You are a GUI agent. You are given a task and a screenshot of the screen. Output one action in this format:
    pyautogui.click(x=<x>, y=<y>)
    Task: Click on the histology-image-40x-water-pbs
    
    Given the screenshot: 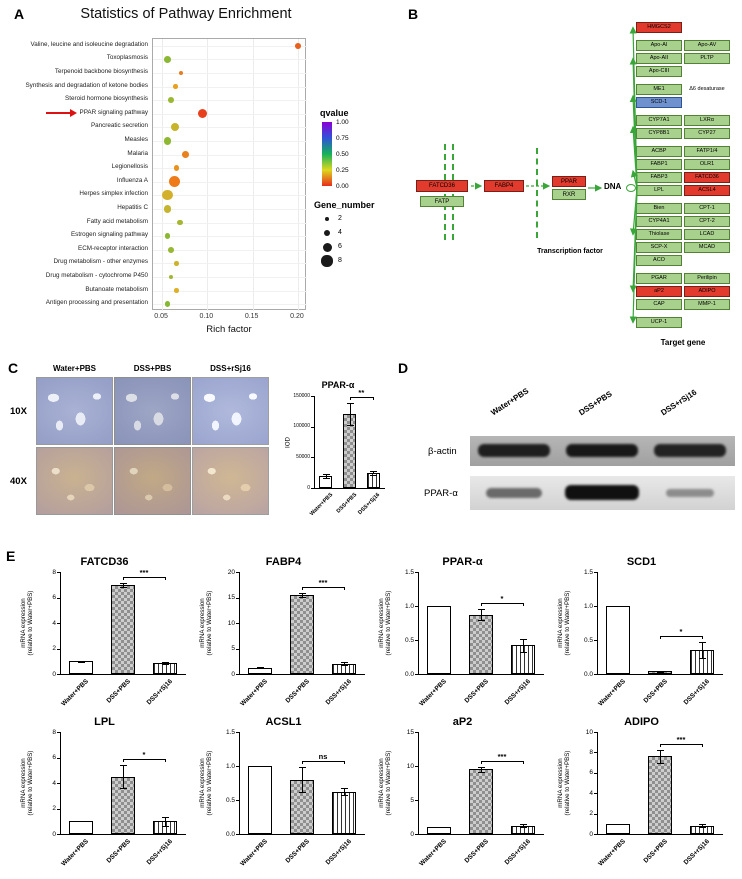 What is the action you would take?
    pyautogui.click(x=74, y=481)
    